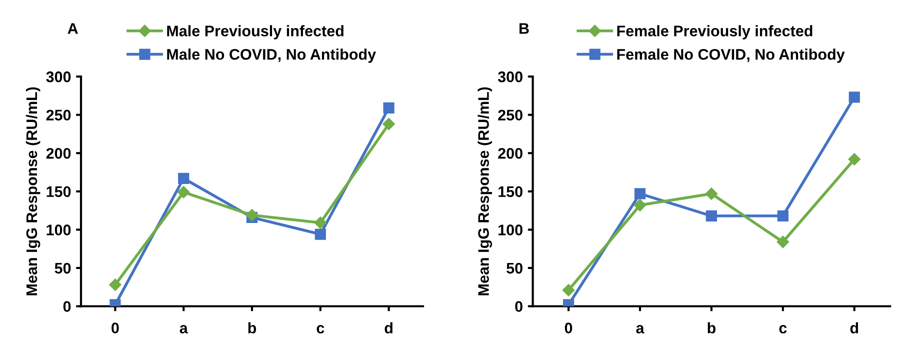 The width and height of the screenshot is (900, 348). Describe the element at coordinates (73, 28) in the screenshot. I see `chart-title: A` at that location.